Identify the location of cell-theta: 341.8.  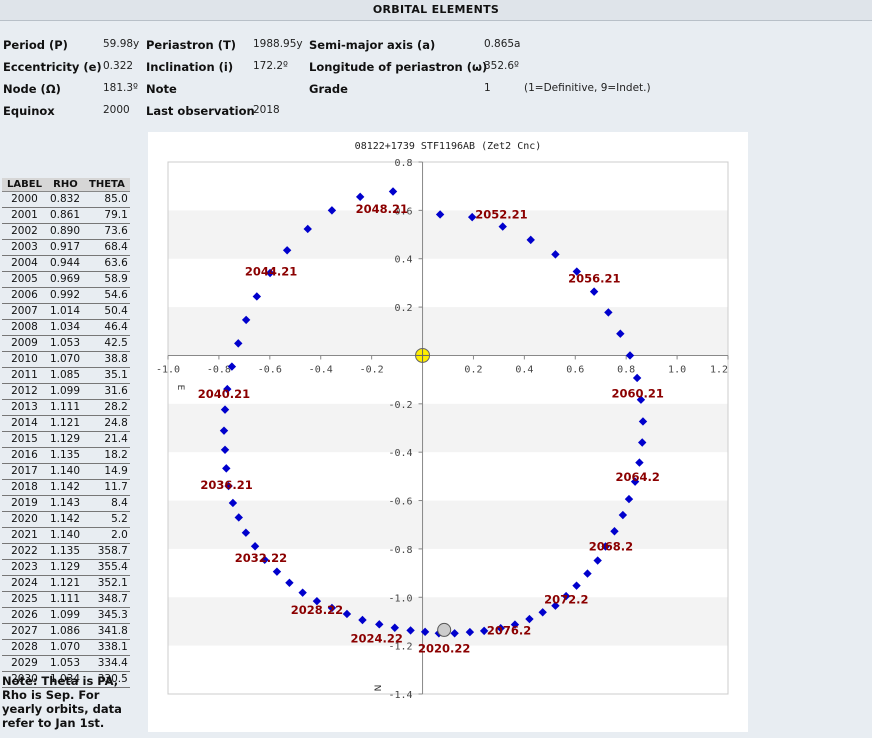
(107, 631).